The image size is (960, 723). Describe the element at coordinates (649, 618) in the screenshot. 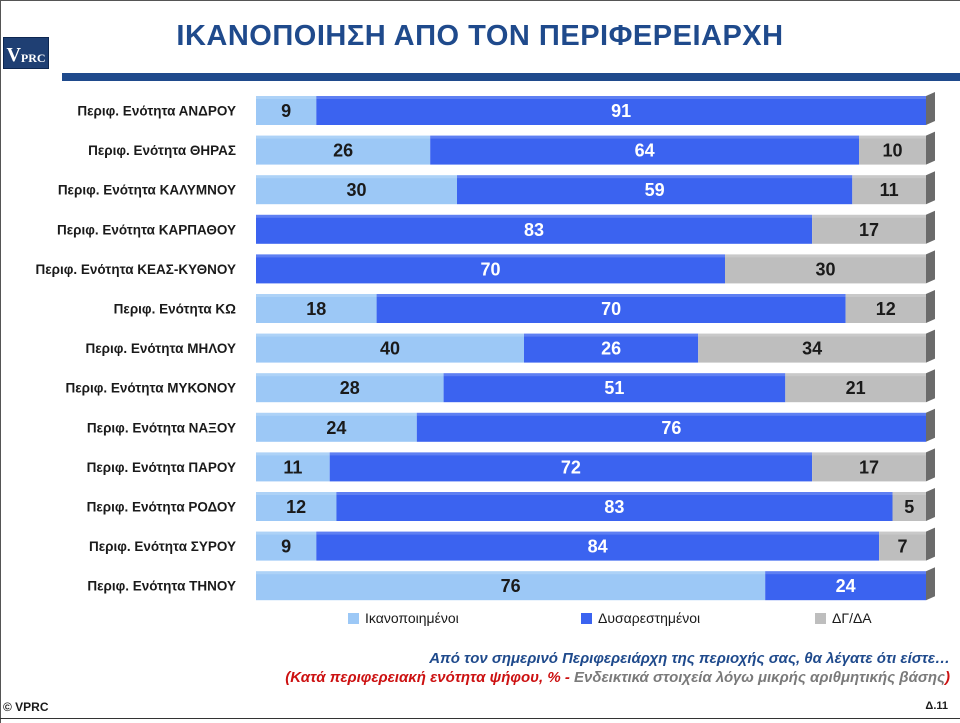

I see `legend-label-dissatisfied: Δυσαρεστημένοι` at that location.